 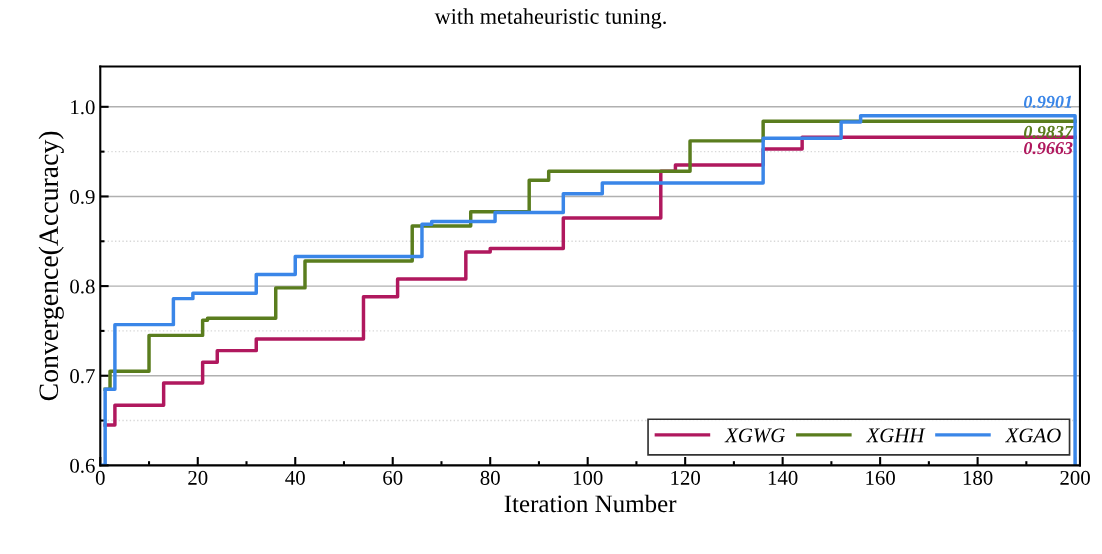 I want to click on x-tick-label: 100, so click(x=588, y=477).